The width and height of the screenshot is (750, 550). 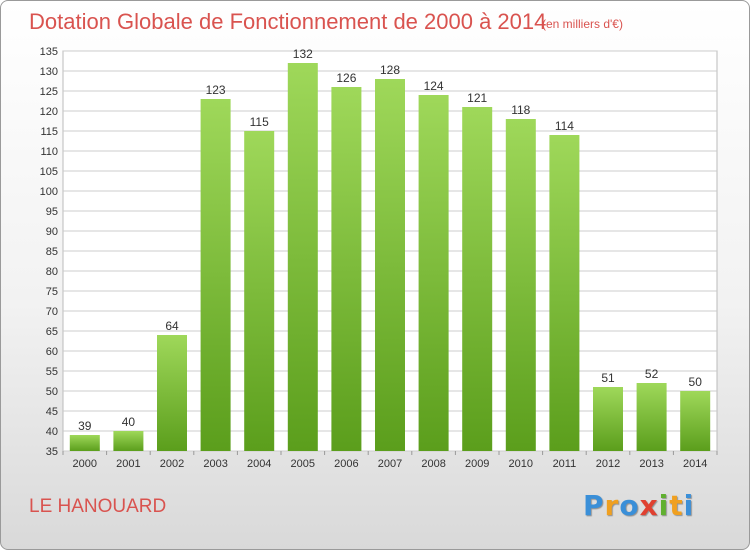 I want to click on y-tick-label: 60, so click(x=52, y=352).